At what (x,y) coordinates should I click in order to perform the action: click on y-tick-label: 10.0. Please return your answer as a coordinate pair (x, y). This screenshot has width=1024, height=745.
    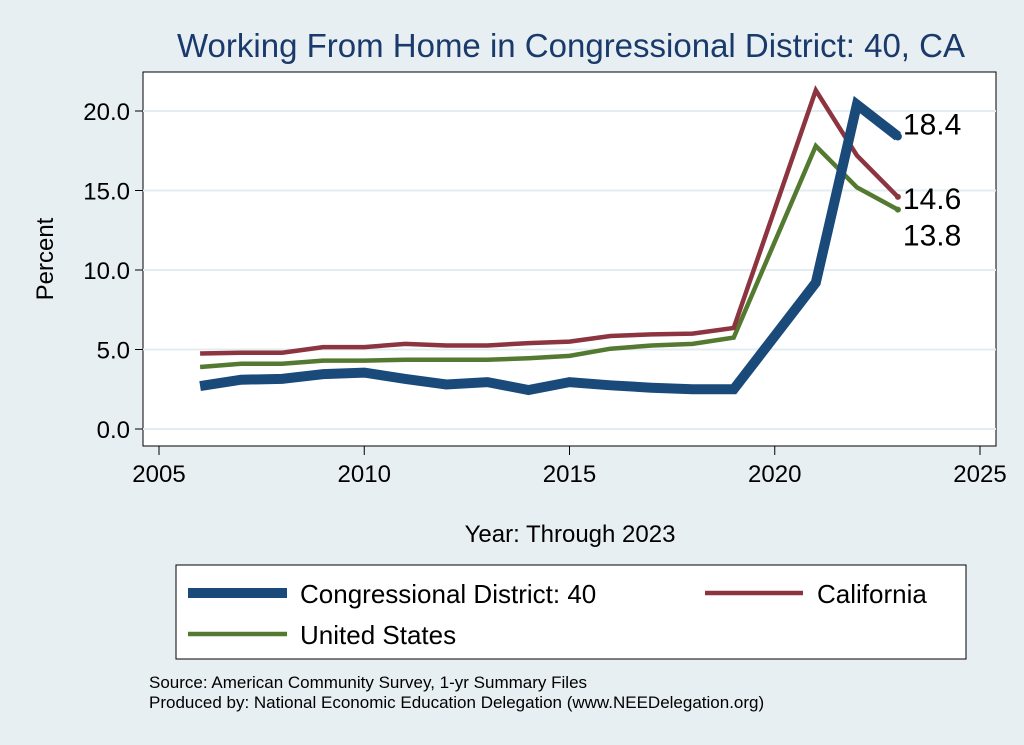
    Looking at the image, I should click on (106, 271).